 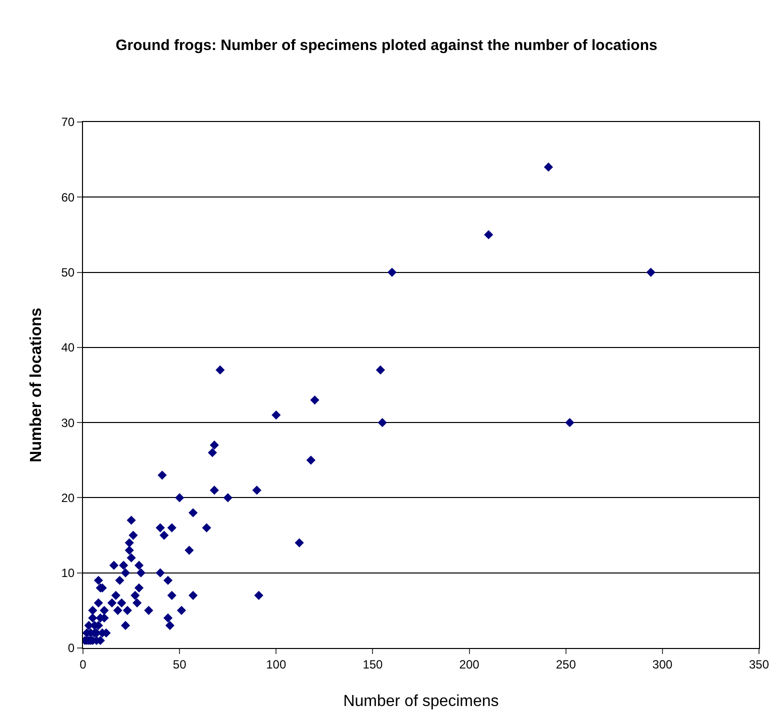 I want to click on y-tick-label: 10, so click(x=68, y=573).